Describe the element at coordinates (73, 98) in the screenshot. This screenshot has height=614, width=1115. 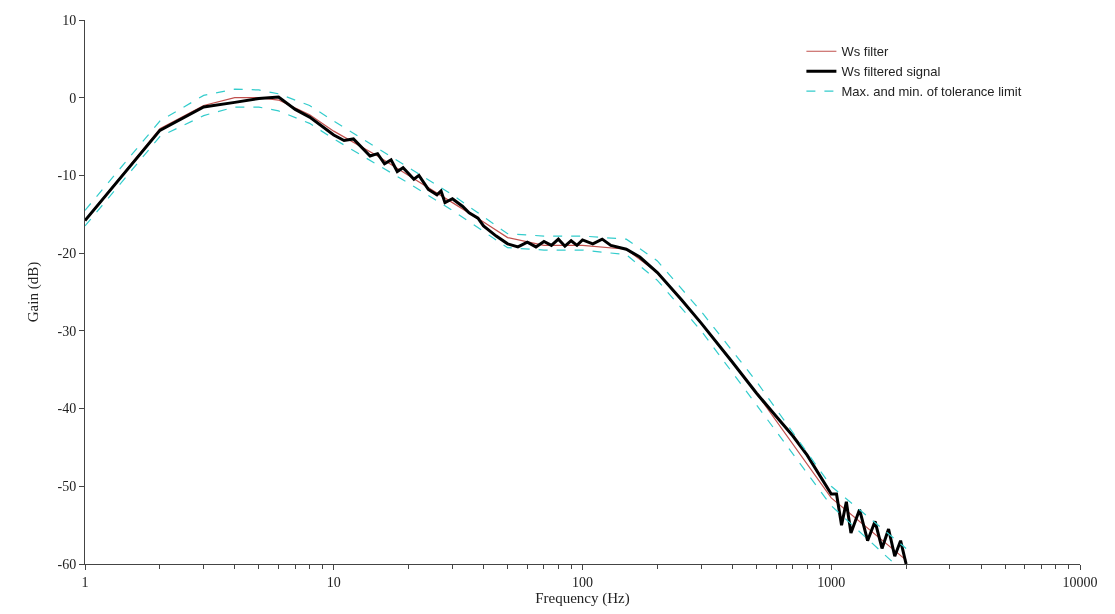
I see `y-tick-label: 0` at that location.